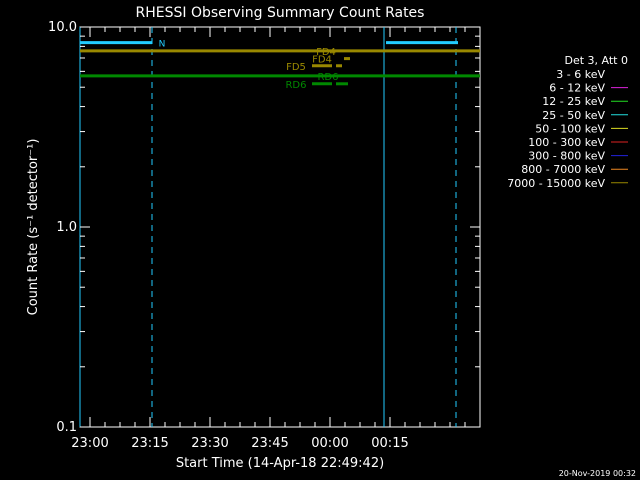 The image size is (640, 480). I want to click on legend-entry-label: 50 - 100 keV, so click(570, 128).